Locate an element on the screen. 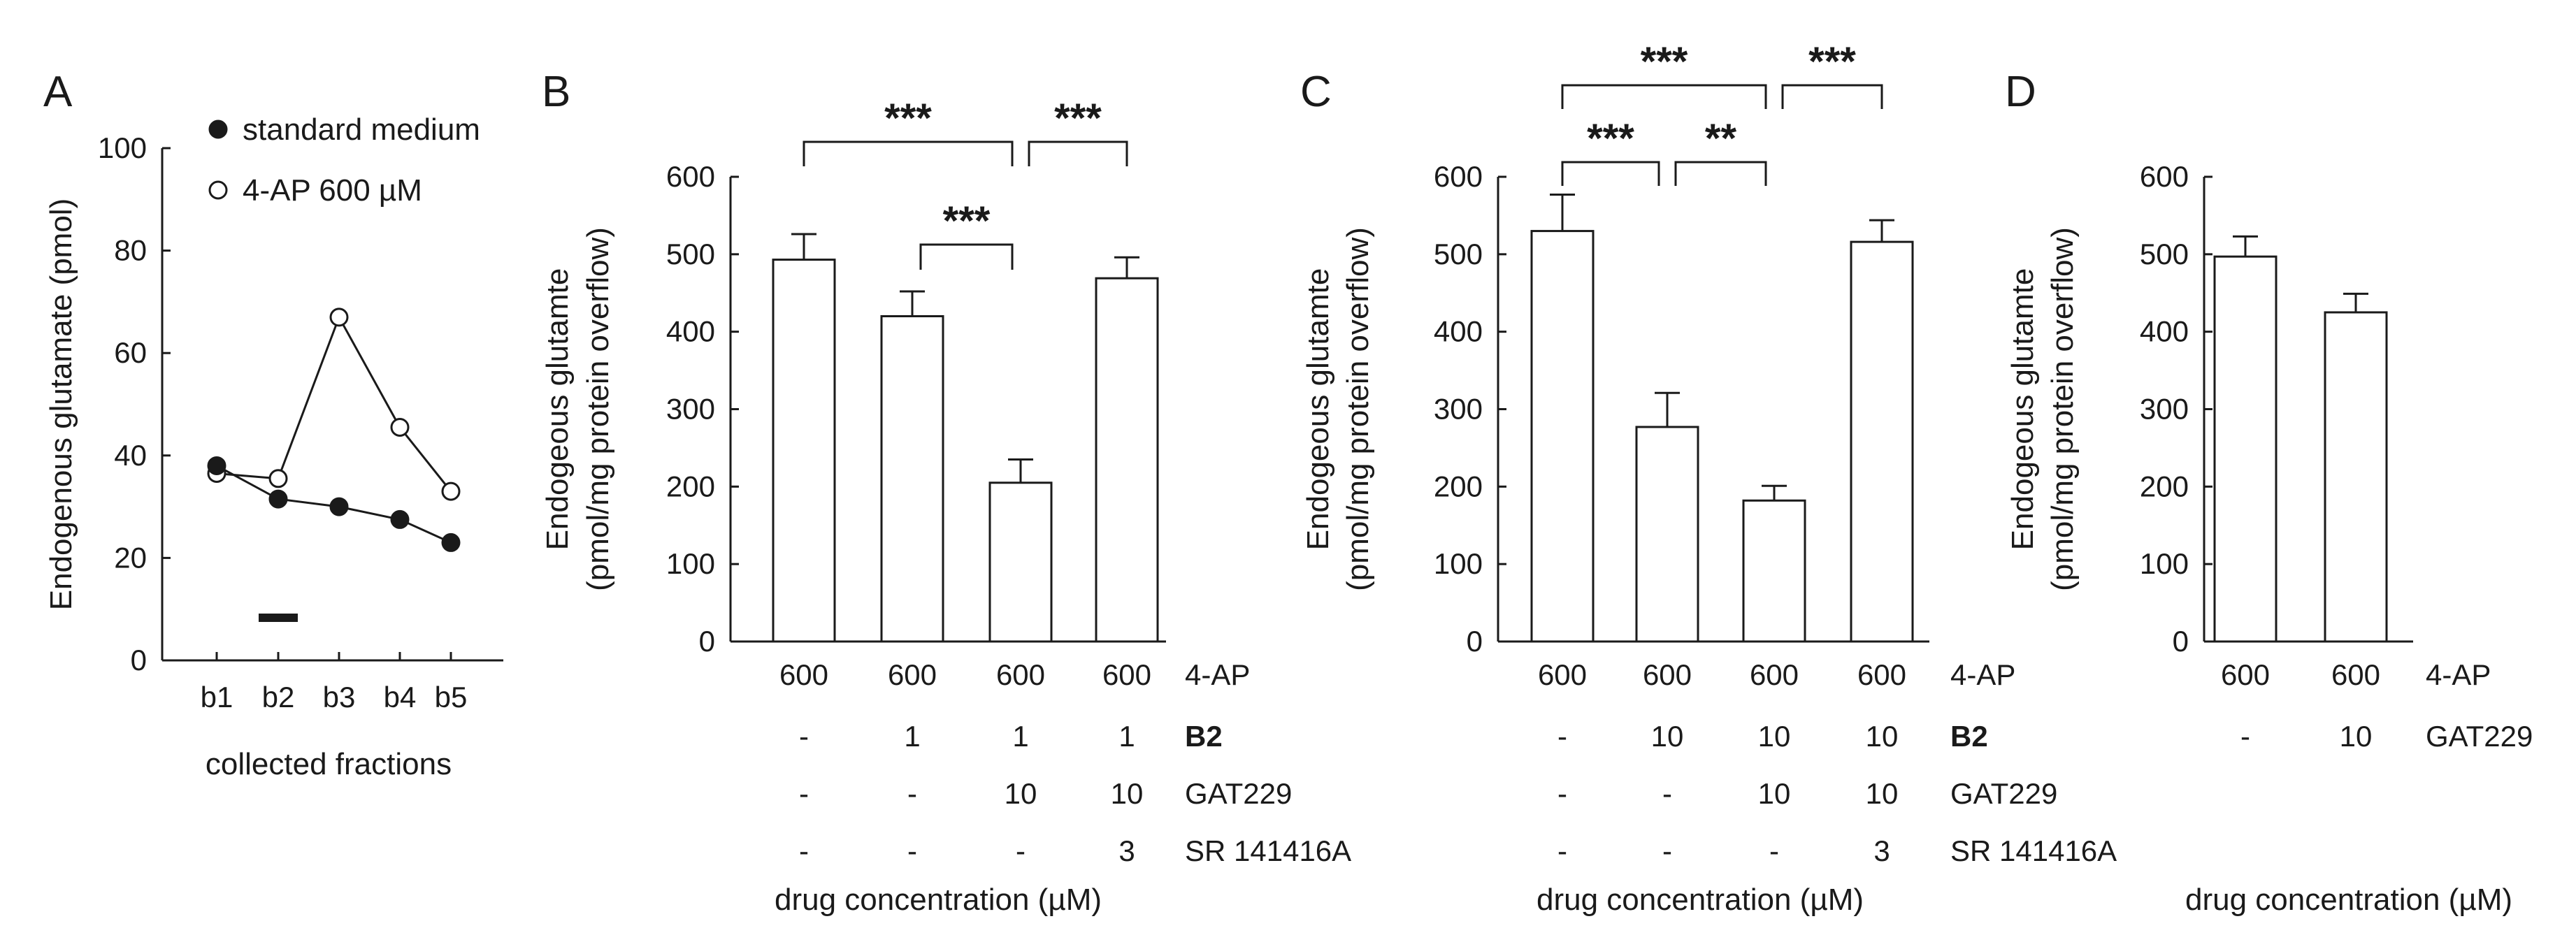 The height and width of the screenshot is (942, 2576). condition-label-b: B2 is located at coordinates (1204, 736).